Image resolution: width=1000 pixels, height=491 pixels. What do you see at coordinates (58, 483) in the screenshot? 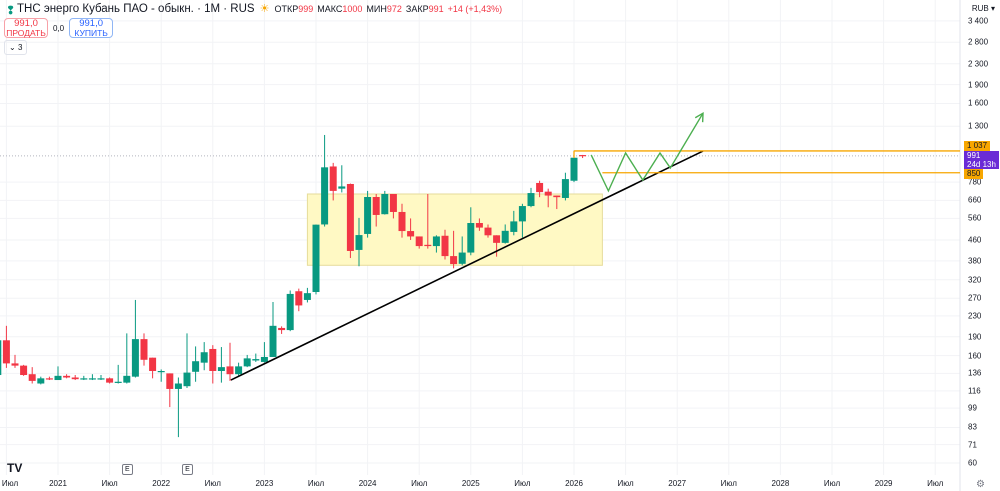
I see `time-tick-label: 2021` at bounding box center [58, 483].